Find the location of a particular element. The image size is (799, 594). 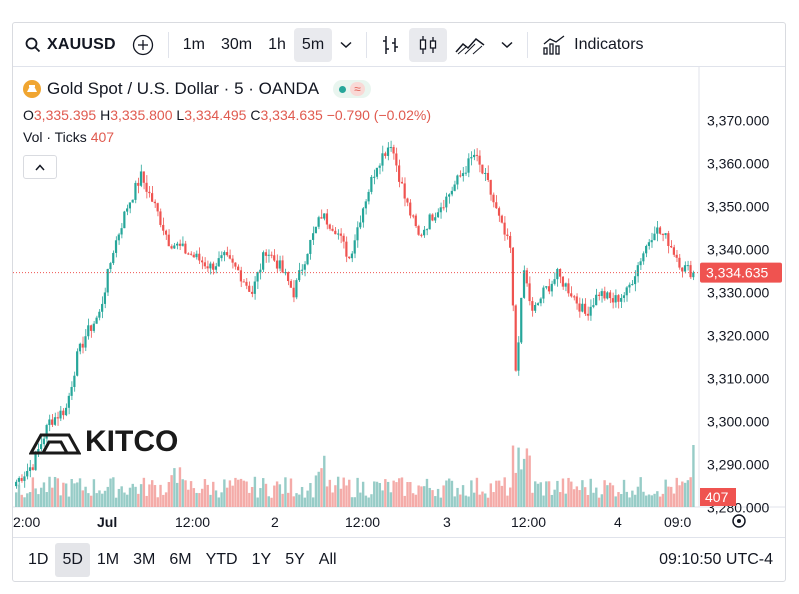

interval-5m: 5m is located at coordinates (313, 44).